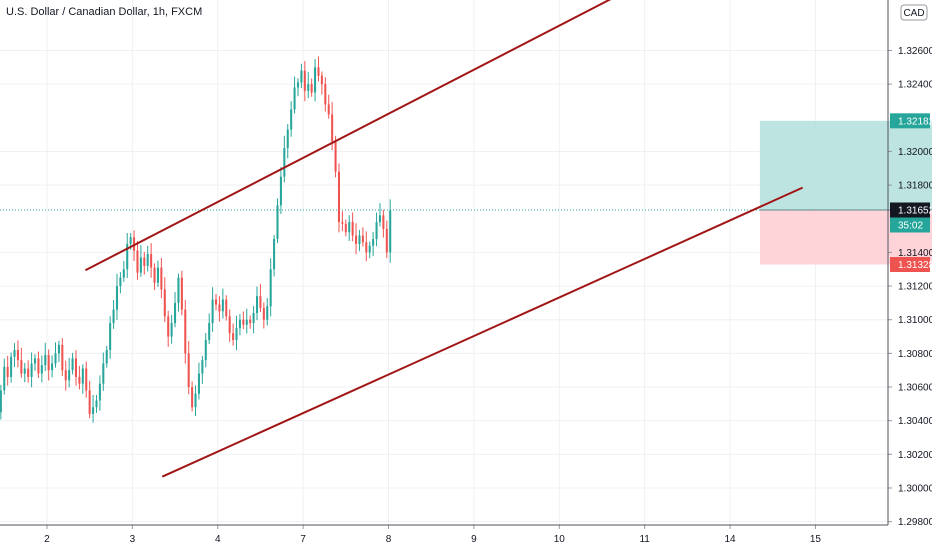 The width and height of the screenshot is (932, 550). What do you see at coordinates (915, 152) in the screenshot?
I see `y-tick-label: 1.32000` at bounding box center [915, 152].